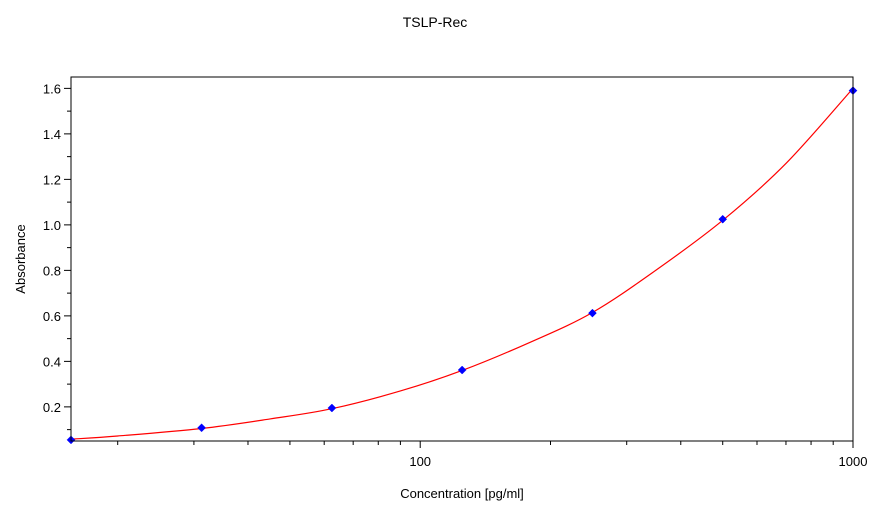  What do you see at coordinates (52, 88) in the screenshot?
I see `y-tick-label: 1.6` at bounding box center [52, 88].